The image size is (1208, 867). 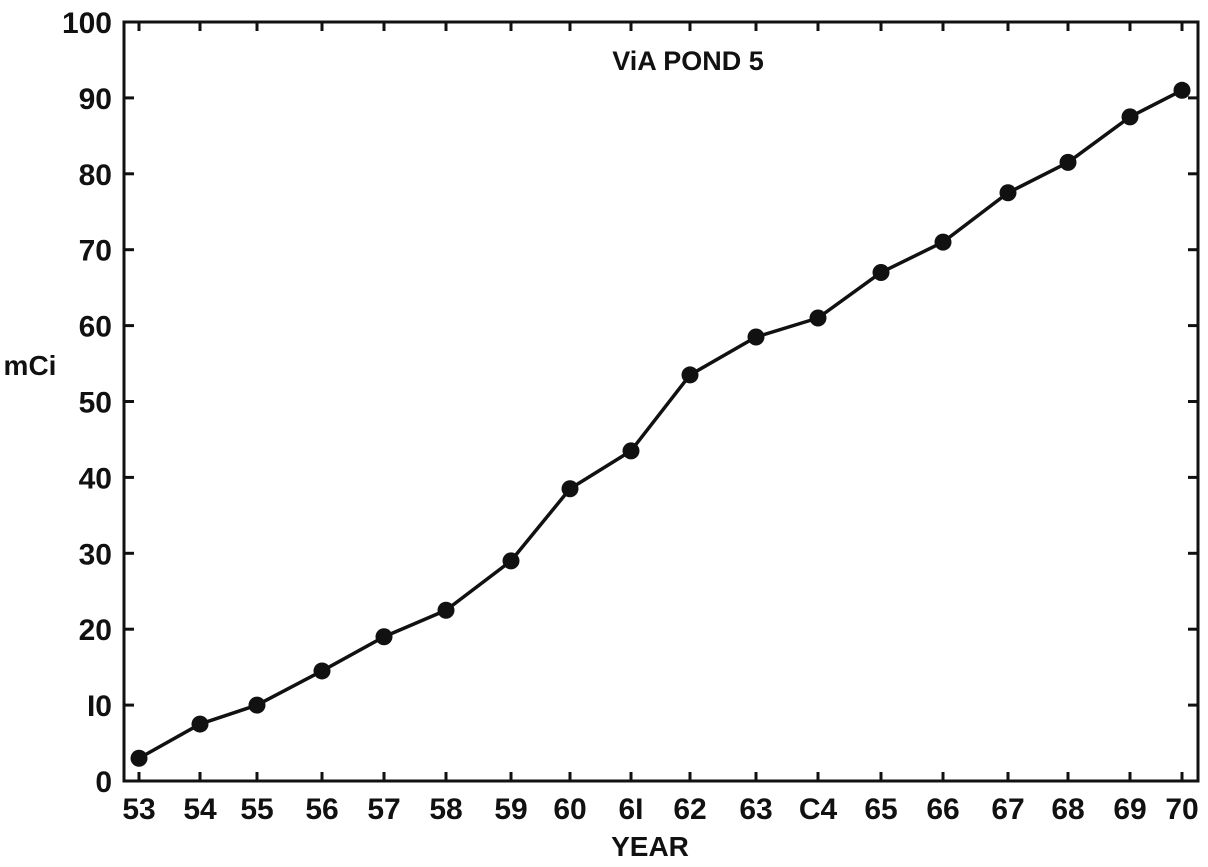 What do you see at coordinates (95, 630) in the screenshot?
I see `y-tick-label: 20` at bounding box center [95, 630].